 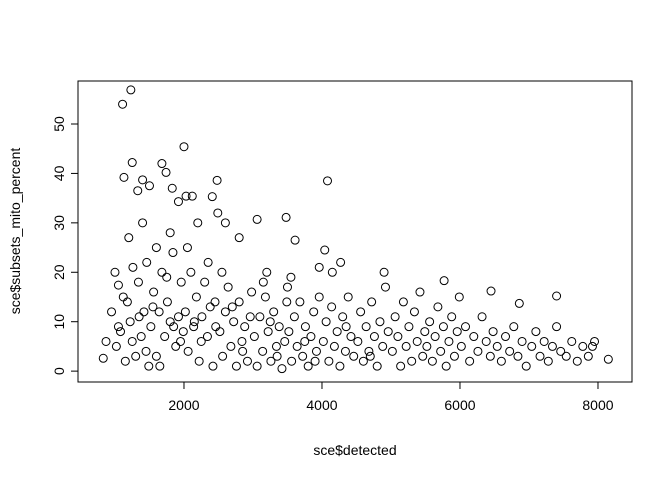 What do you see at coordinates (459, 405) in the screenshot?
I see `x-tick-label: 6000` at bounding box center [459, 405].